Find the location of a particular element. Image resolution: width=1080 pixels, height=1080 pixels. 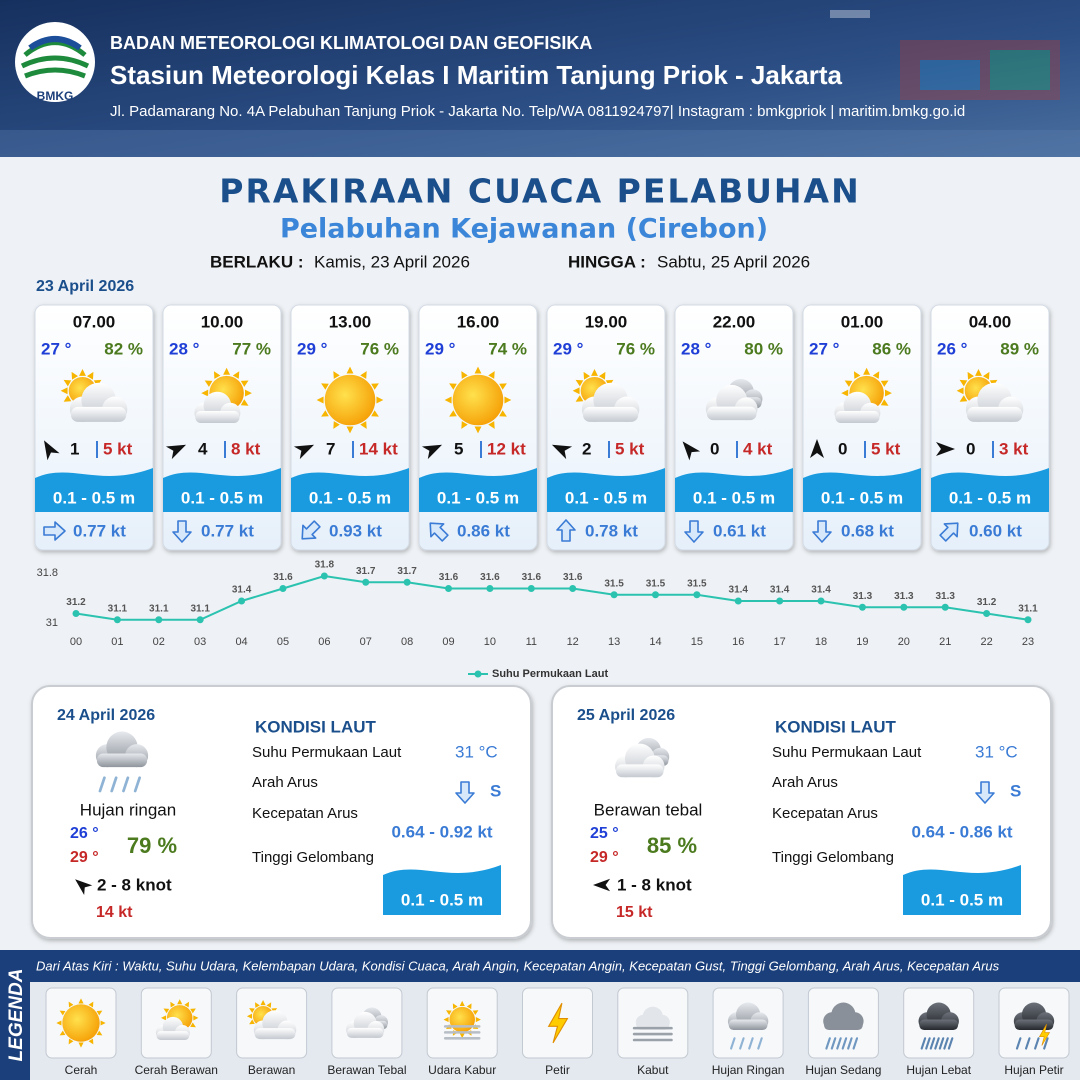

data-label: 31.3 is located at coordinates (904, 596).